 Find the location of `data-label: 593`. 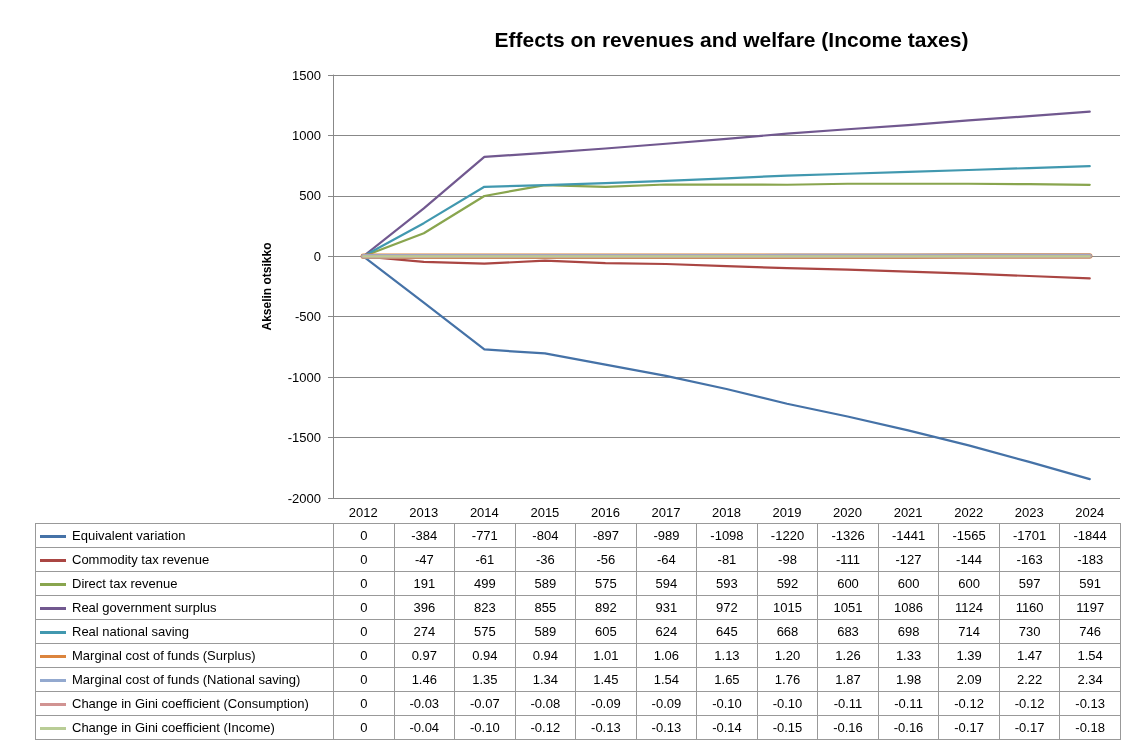

data-label: 593 is located at coordinates (727, 583).